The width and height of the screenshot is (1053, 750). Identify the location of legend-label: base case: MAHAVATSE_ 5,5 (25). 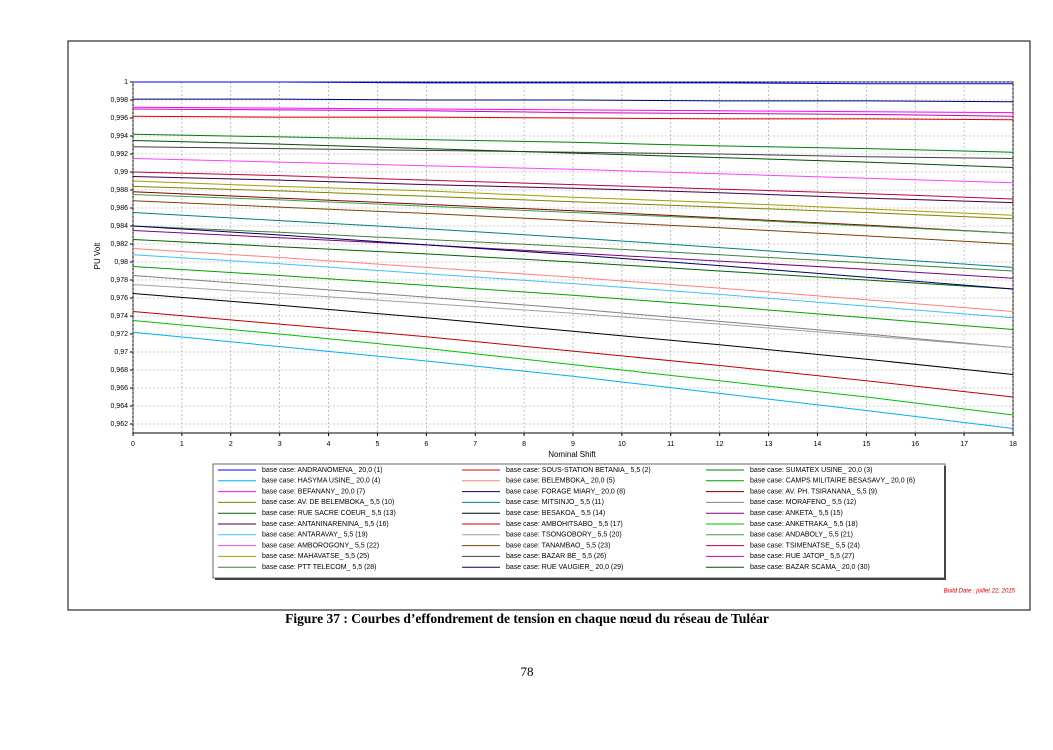
(315, 556).